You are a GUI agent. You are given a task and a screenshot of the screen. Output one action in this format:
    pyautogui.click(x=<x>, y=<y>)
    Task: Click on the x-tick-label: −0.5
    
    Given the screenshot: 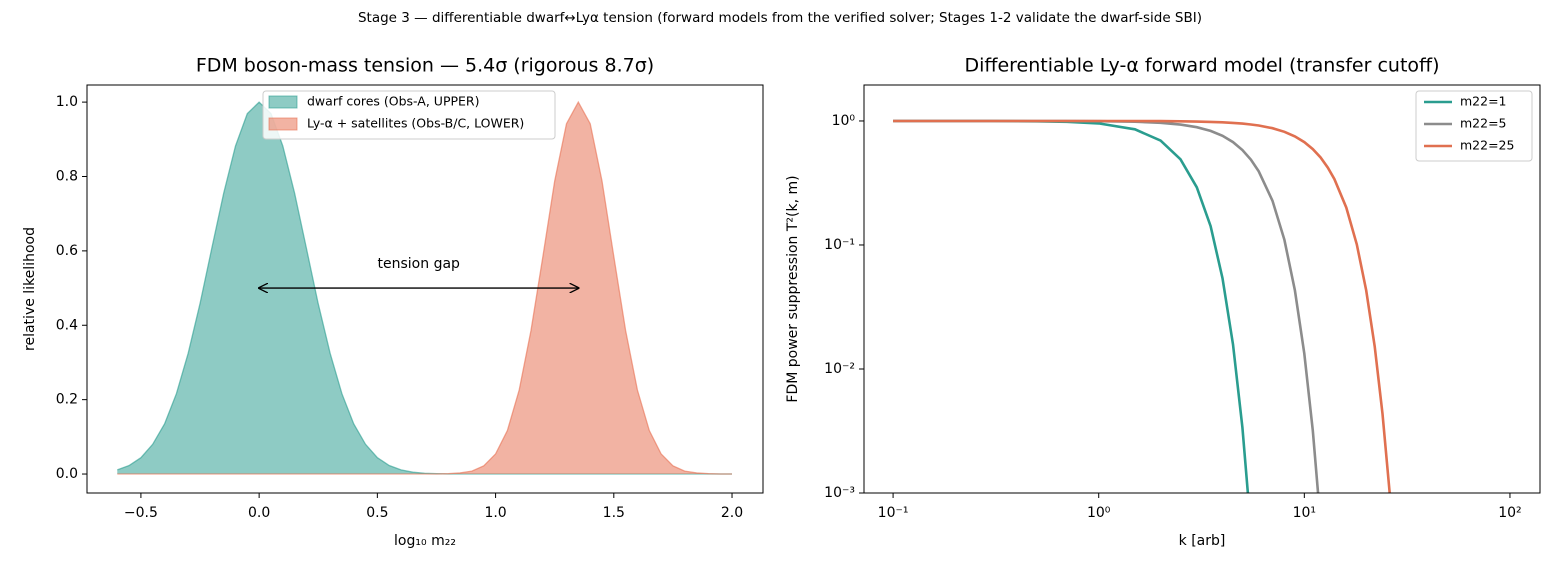 What is the action you would take?
    pyautogui.click(x=141, y=513)
    